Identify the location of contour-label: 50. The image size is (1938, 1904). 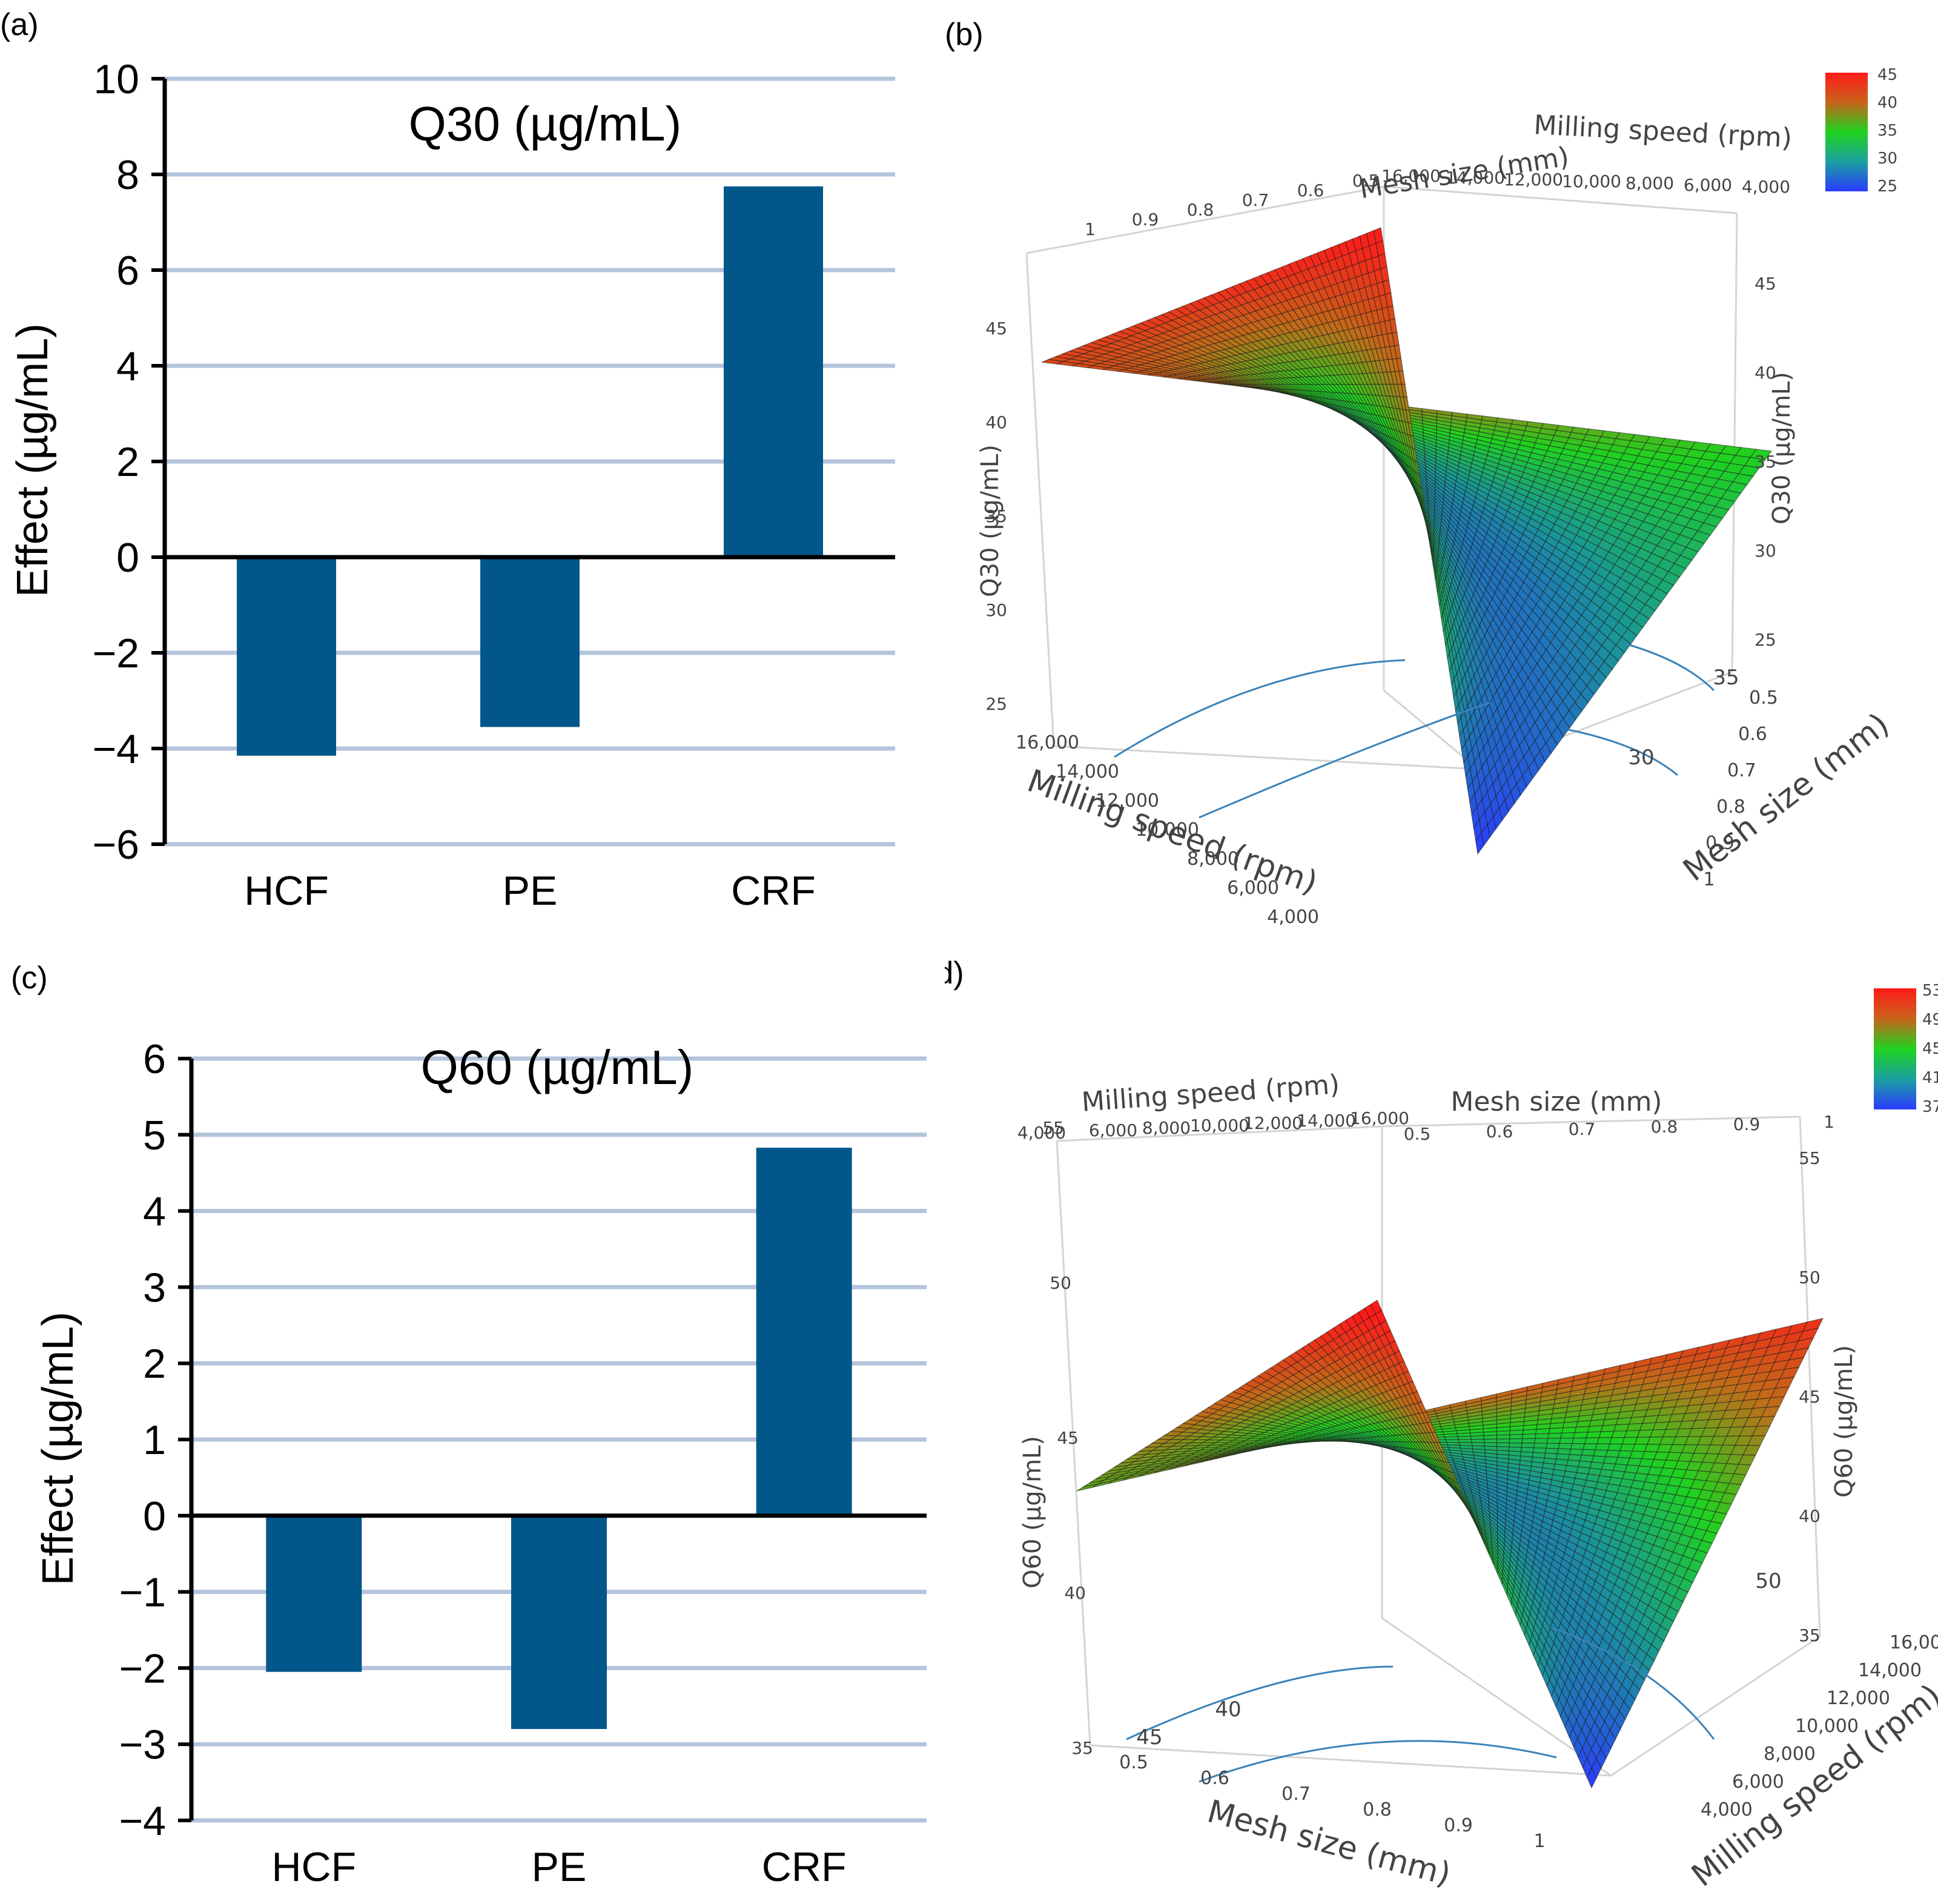
(1768, 1581).